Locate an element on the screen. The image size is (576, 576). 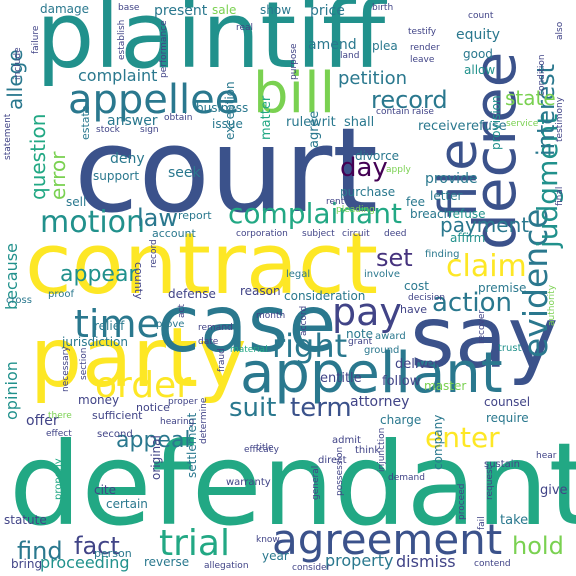
word: obtain is located at coordinates (178, 118).